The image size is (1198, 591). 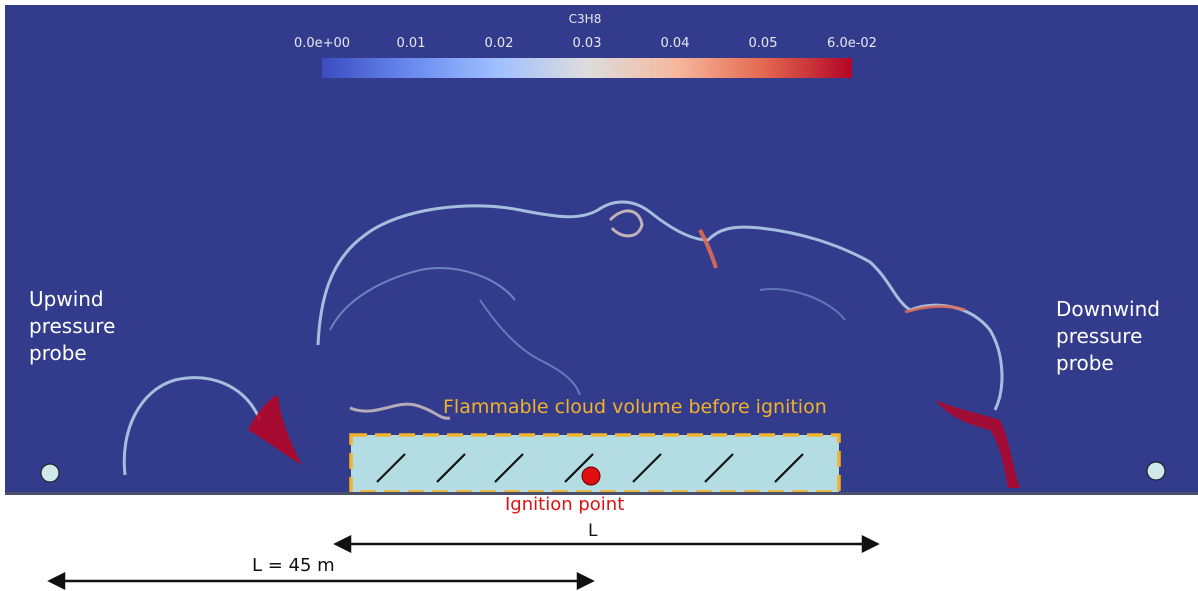 I want to click on colorbar-tick: 0.02, so click(x=499, y=43).